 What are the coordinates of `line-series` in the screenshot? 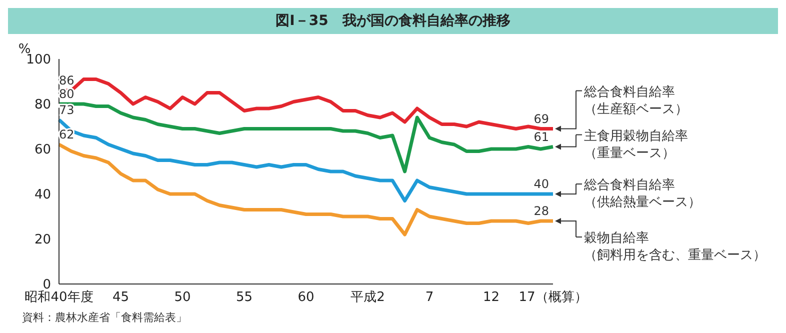 It's located at (306, 138).